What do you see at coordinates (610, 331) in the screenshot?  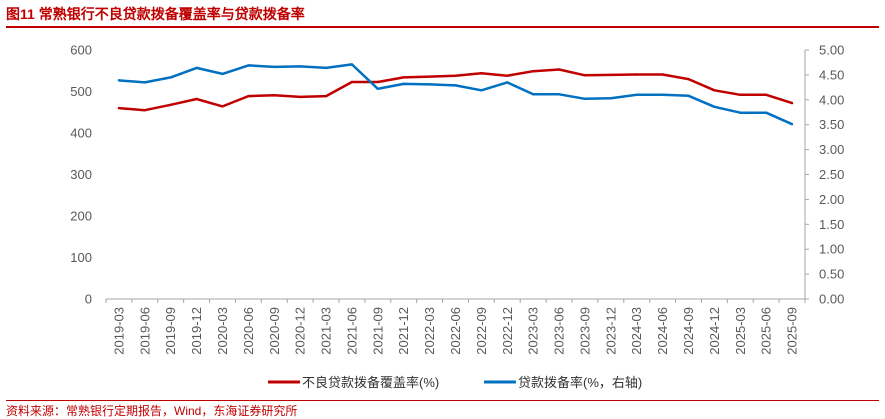 I see `x-tick-label: 2023-12` at bounding box center [610, 331].